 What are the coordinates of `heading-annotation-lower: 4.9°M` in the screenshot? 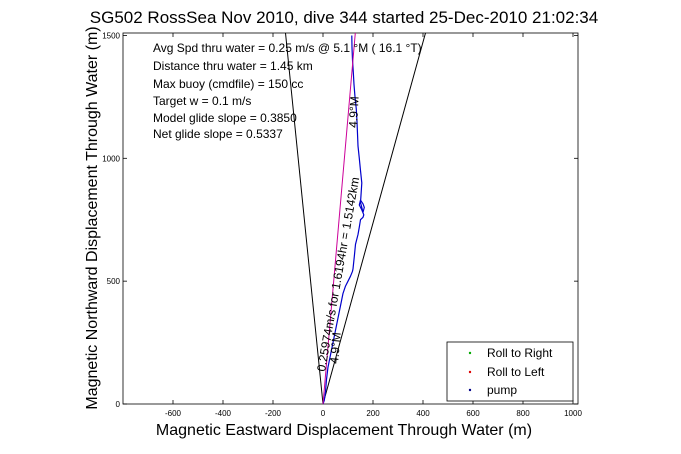 It's located at (335, 348).